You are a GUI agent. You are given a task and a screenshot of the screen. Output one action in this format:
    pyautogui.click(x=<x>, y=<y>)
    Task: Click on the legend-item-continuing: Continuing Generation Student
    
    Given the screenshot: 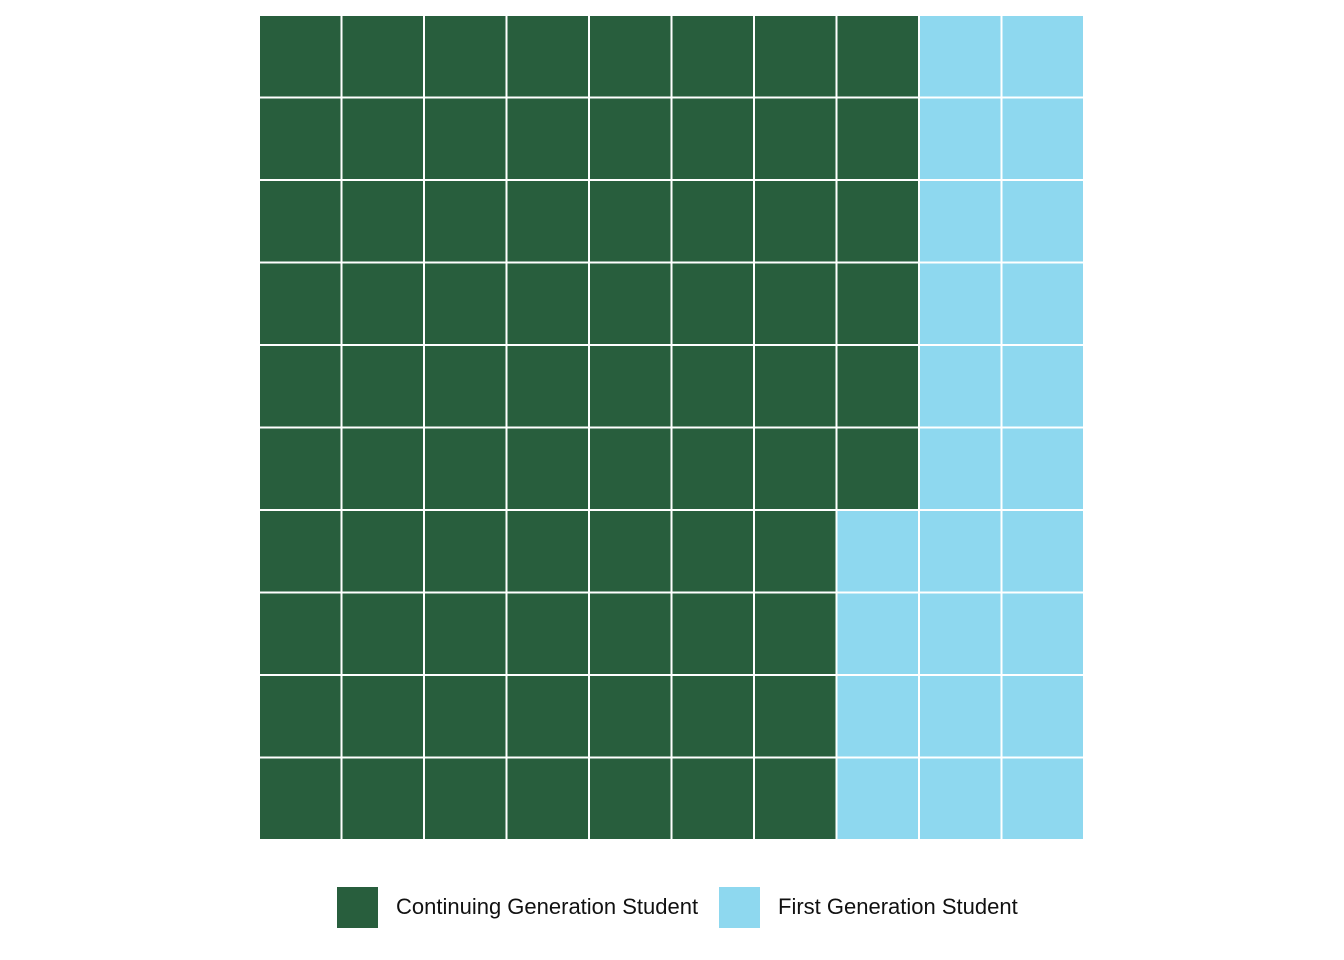 What is the action you would take?
    pyautogui.click(x=517, y=907)
    